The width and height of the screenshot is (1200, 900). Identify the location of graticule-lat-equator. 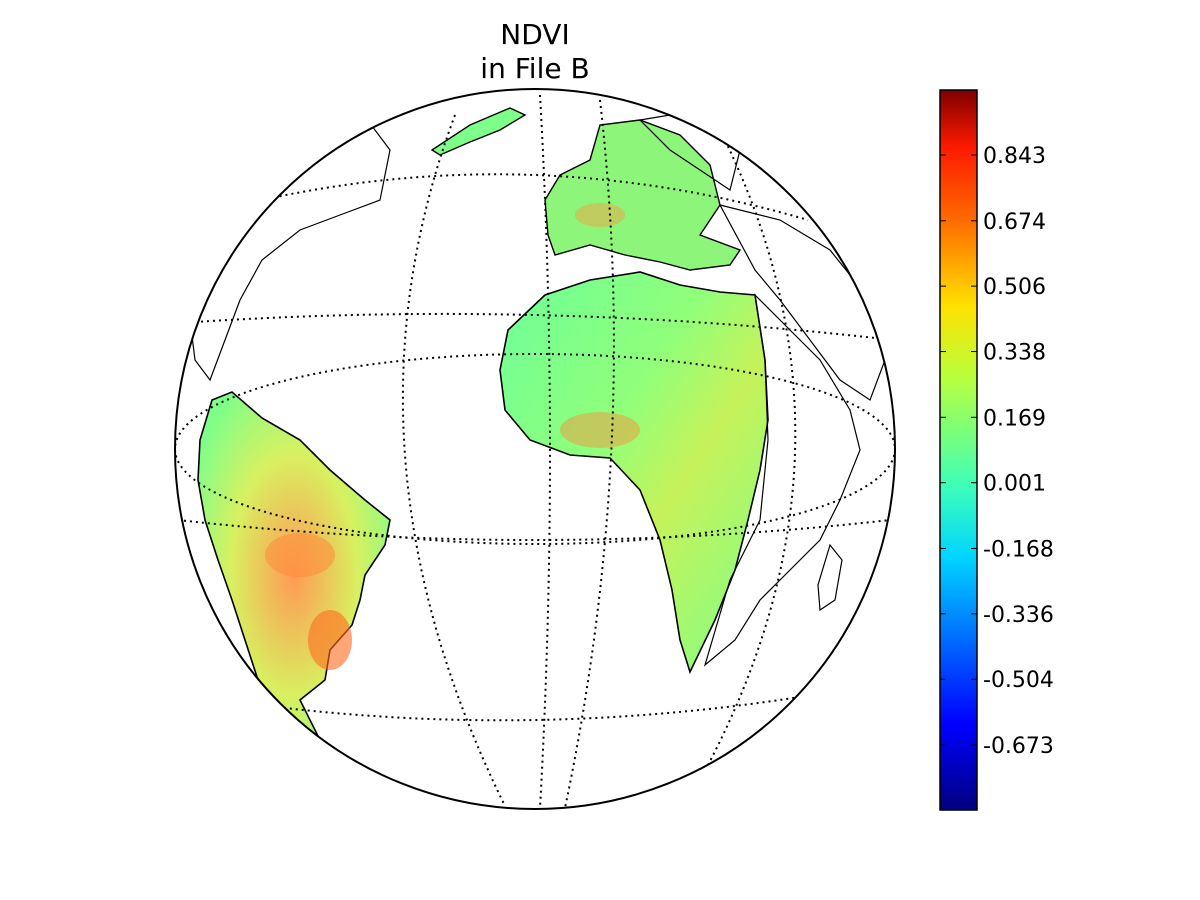
(535, 449).